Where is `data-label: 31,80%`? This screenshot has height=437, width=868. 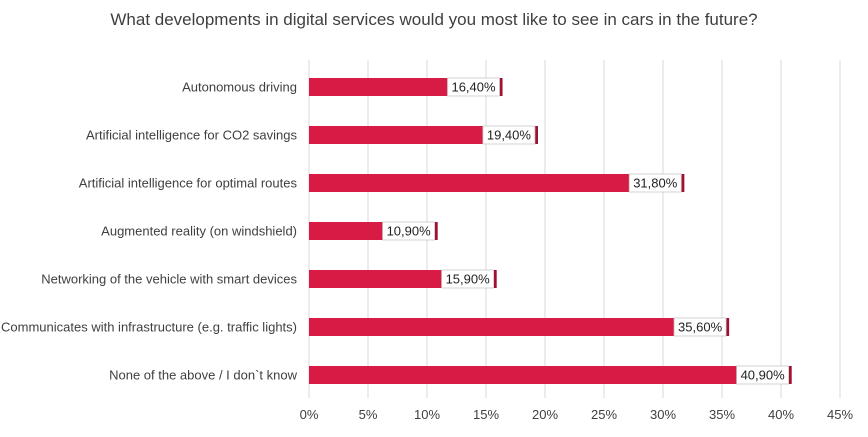
data-label: 31,80% is located at coordinates (655, 183).